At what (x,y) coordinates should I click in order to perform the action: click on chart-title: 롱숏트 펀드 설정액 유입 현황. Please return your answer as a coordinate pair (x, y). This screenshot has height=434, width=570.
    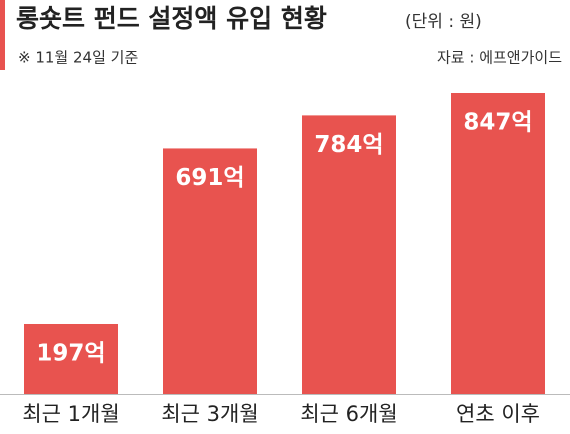
    Looking at the image, I should click on (171, 18).